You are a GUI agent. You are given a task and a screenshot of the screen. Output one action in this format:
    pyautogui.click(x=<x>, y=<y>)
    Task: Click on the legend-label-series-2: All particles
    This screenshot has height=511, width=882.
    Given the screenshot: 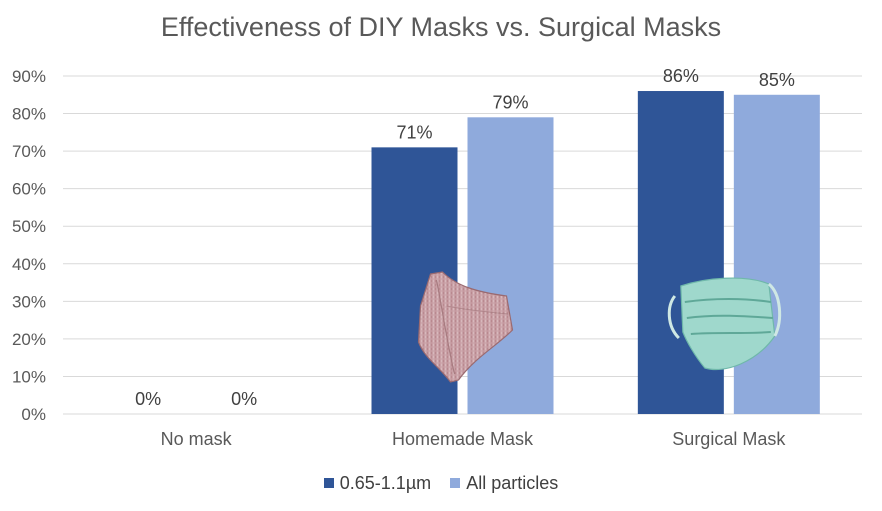 What is the action you would take?
    pyautogui.click(x=512, y=482)
    